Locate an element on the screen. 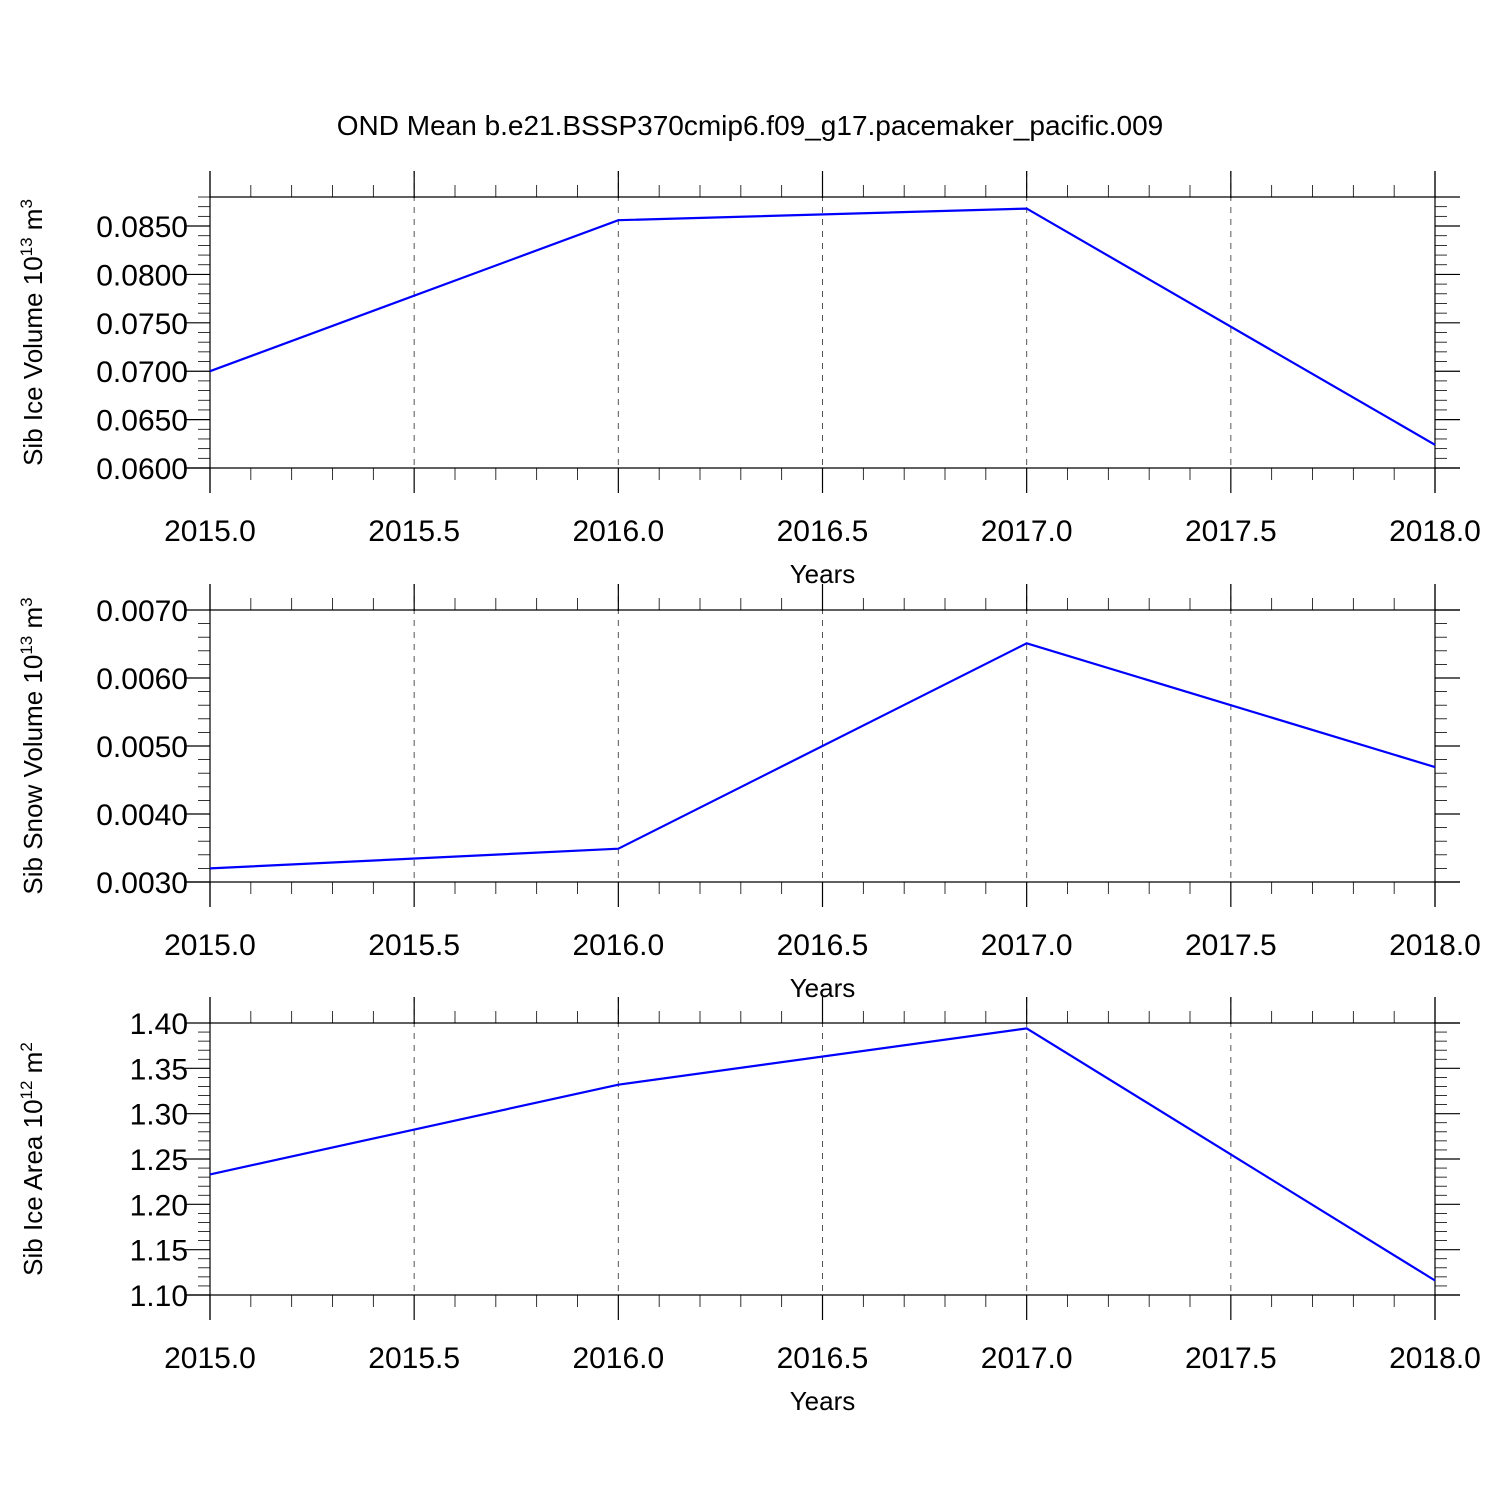 This screenshot has width=1500, height=1500. y-tick-label: 1.20 is located at coordinates (159, 1205).